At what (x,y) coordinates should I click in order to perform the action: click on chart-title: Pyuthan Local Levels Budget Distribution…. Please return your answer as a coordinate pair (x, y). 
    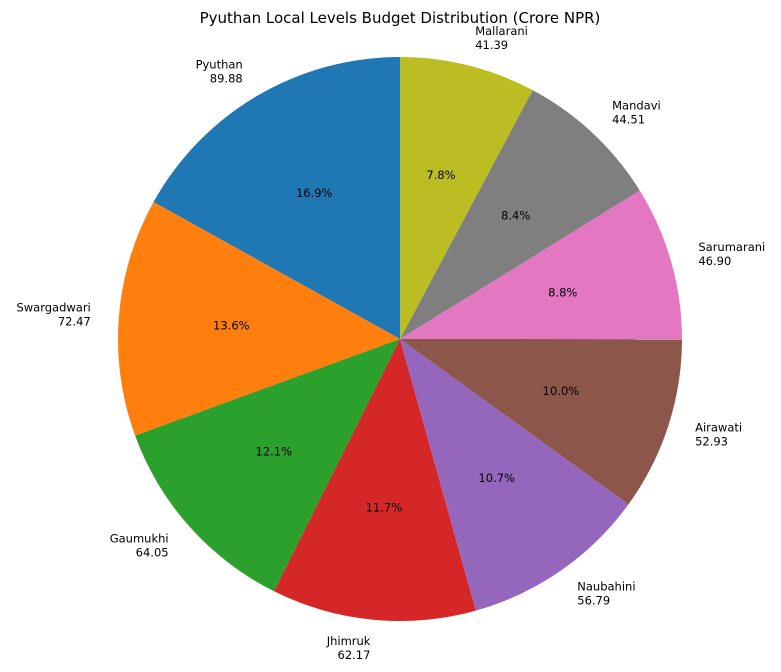
    Looking at the image, I should click on (400, 18).